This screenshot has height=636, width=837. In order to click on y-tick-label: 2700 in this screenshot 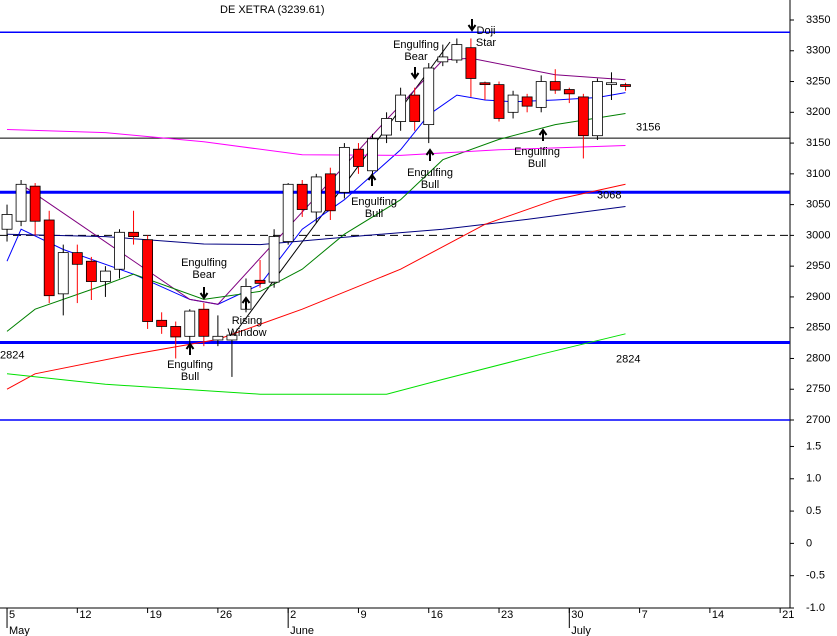, I will do `click(818, 420)`.